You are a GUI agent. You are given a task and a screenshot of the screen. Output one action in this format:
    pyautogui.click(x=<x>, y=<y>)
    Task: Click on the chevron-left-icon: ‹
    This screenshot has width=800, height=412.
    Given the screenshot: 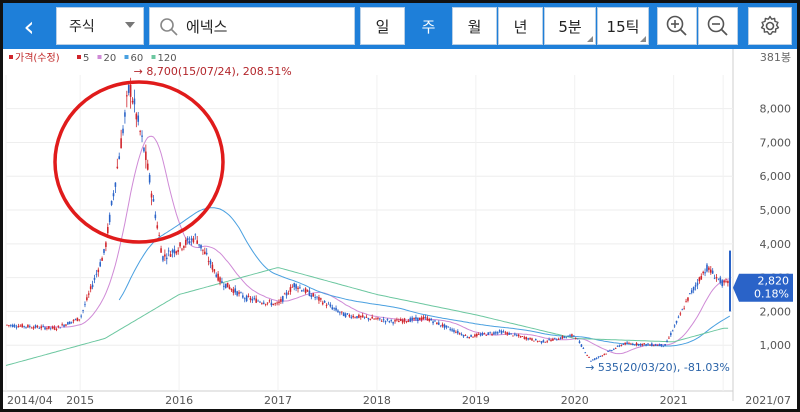 What is the action you would take?
    pyautogui.click(x=29, y=26)
    